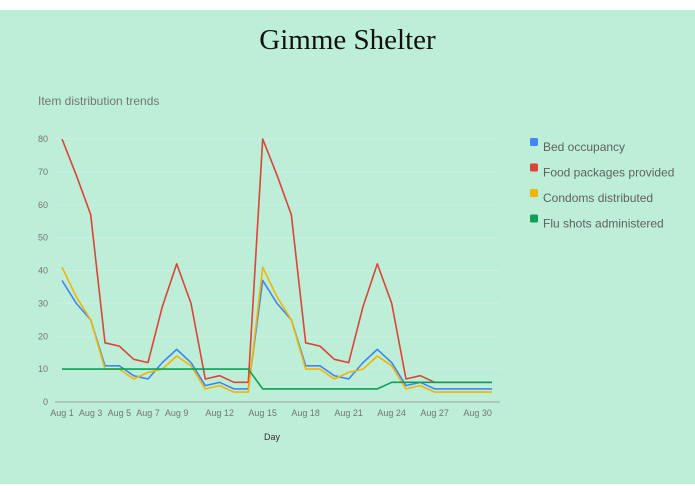  I want to click on y-tick-label: 30, so click(43, 303).